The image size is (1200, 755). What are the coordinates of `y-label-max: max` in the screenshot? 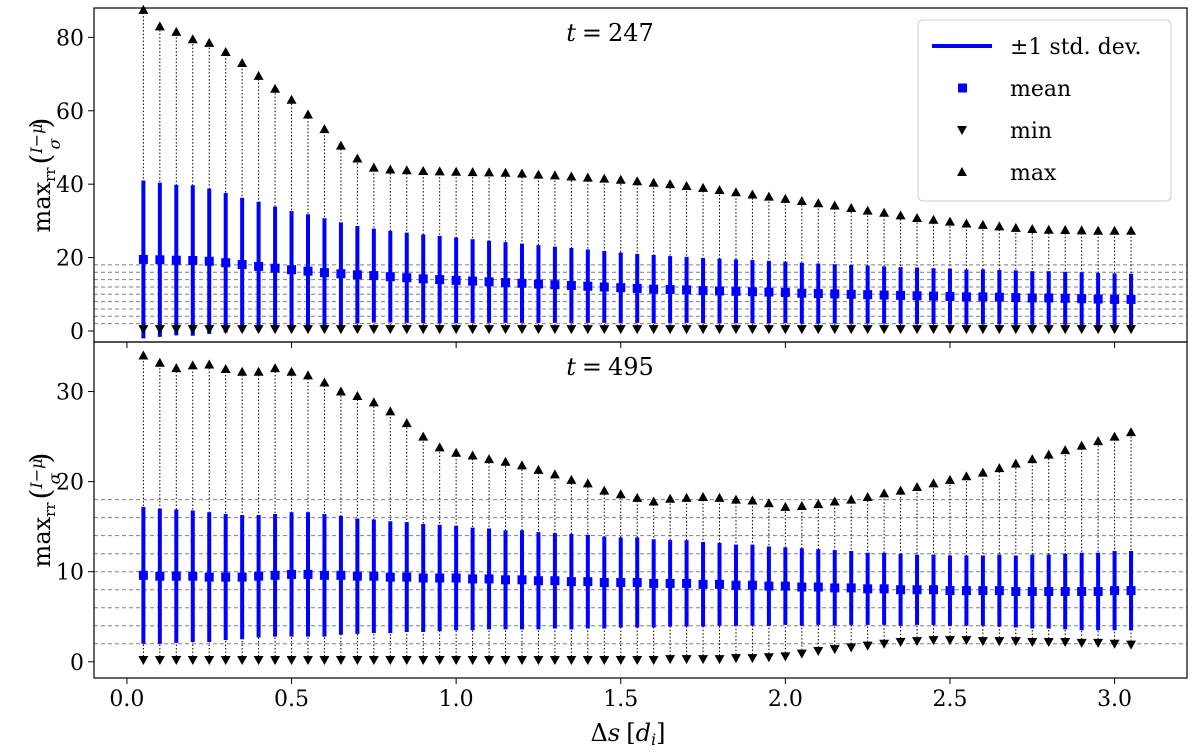 It's located at (42, 206).